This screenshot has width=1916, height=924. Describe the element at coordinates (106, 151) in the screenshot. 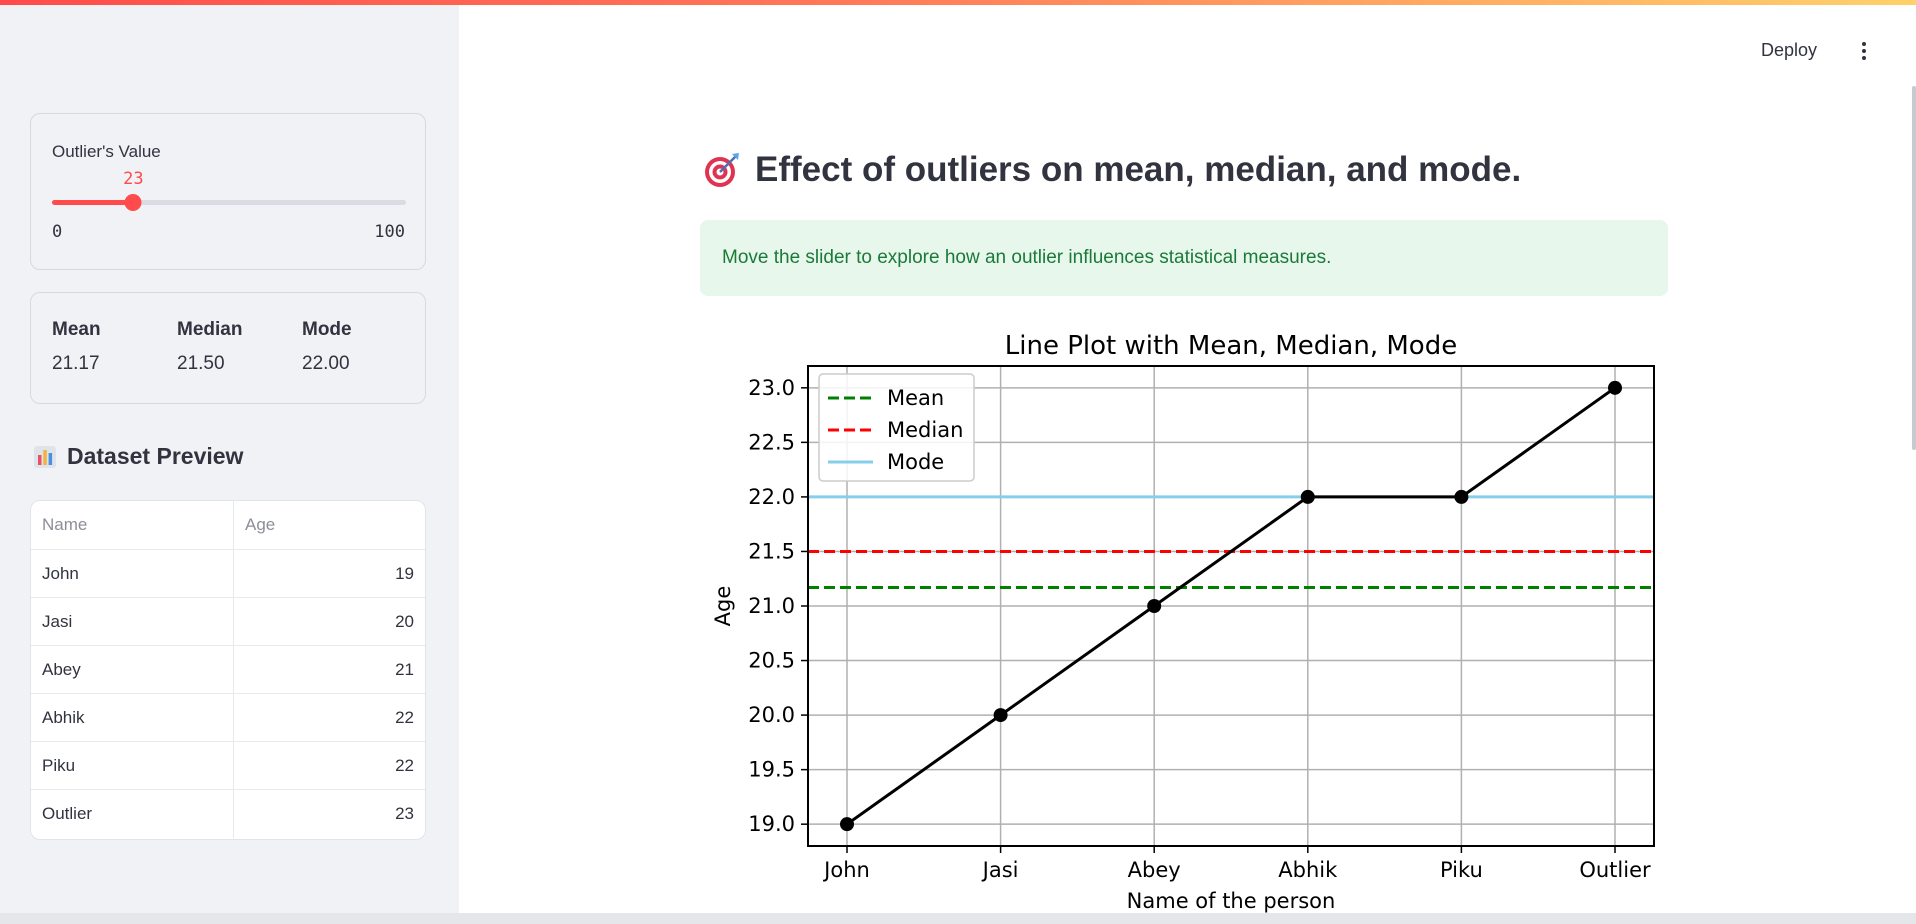

I see `slider-label: Outlier's Value` at that location.